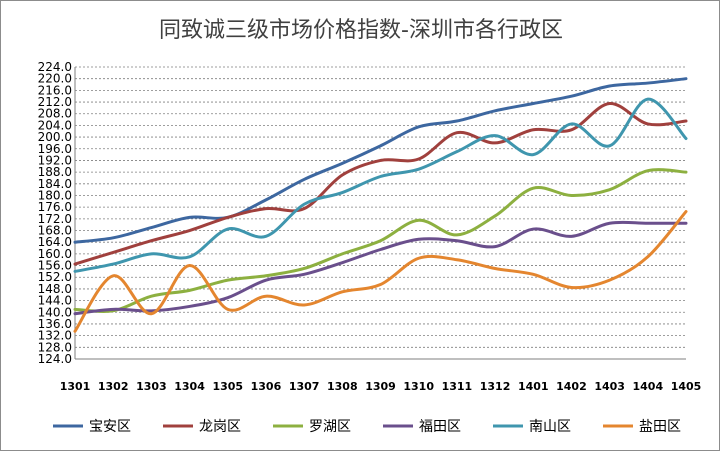  What do you see at coordinates (571, 386) in the screenshot?
I see `x-tick-label: 1402` at bounding box center [571, 386].